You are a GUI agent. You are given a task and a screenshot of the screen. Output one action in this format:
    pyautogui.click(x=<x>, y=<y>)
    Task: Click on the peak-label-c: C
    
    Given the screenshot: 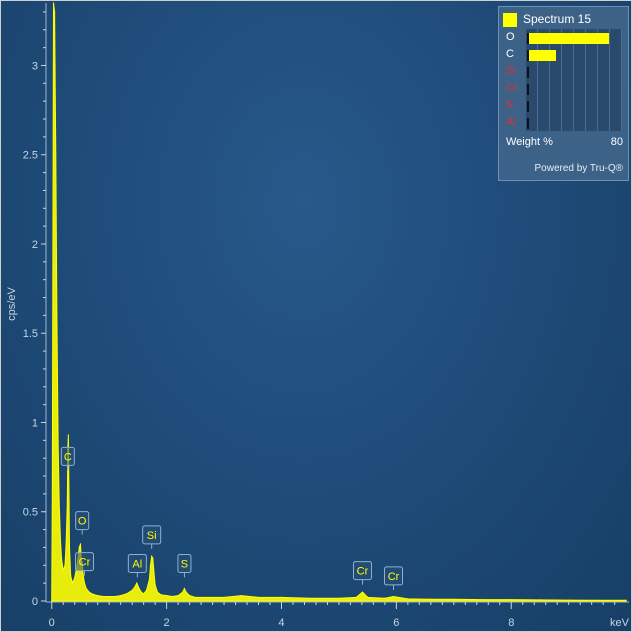 What is the action you would take?
    pyautogui.click(x=67, y=458)
    